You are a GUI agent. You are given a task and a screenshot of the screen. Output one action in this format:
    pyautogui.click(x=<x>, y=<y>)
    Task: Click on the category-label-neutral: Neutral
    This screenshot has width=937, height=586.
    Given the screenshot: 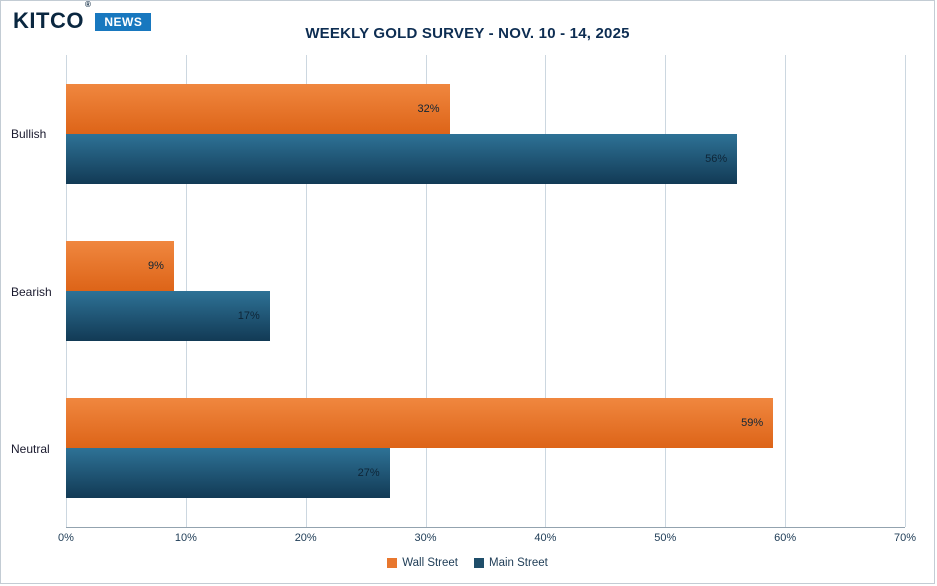 What is the action you would take?
    pyautogui.click(x=30, y=449)
    